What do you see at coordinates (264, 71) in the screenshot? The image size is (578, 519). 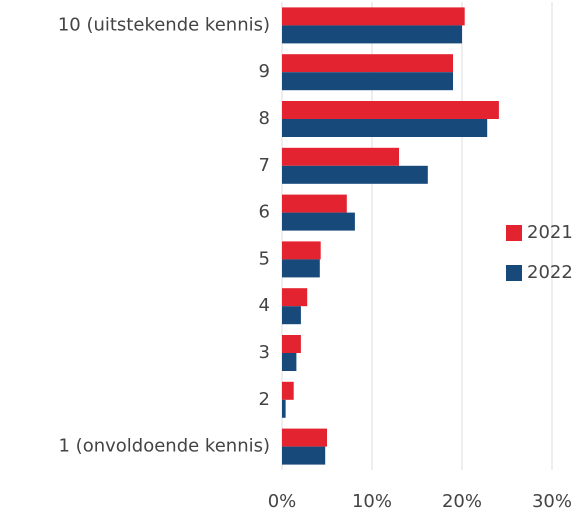 I see `y-tick-label: 9` at bounding box center [264, 71].